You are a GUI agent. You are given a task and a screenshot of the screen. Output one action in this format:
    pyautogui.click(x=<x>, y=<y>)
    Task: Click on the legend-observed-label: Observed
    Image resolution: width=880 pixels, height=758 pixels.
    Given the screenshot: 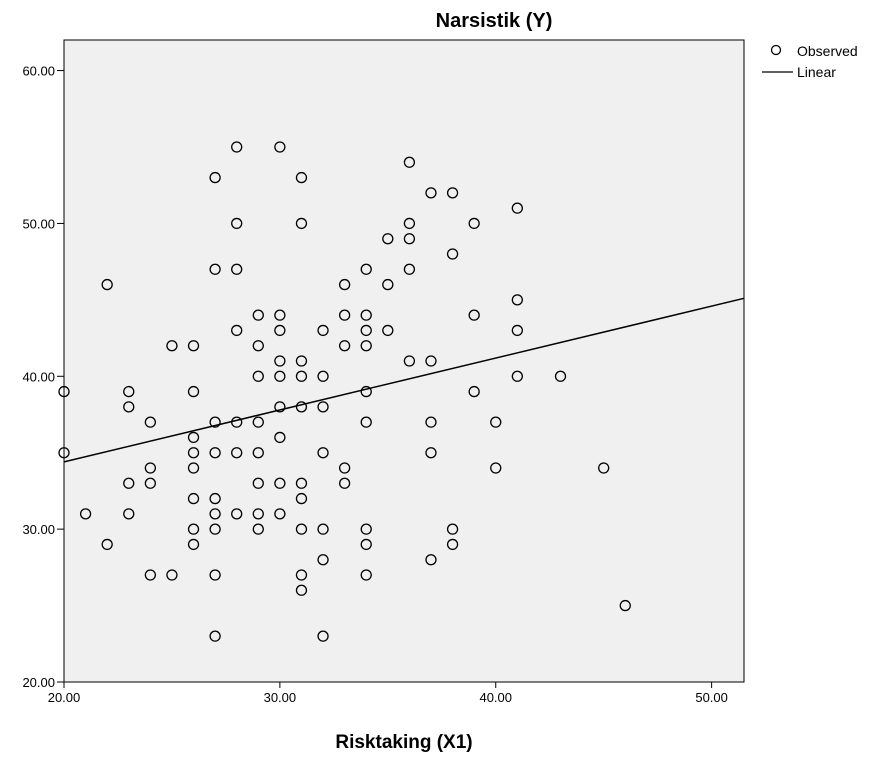 What is the action you would take?
    pyautogui.click(x=827, y=51)
    